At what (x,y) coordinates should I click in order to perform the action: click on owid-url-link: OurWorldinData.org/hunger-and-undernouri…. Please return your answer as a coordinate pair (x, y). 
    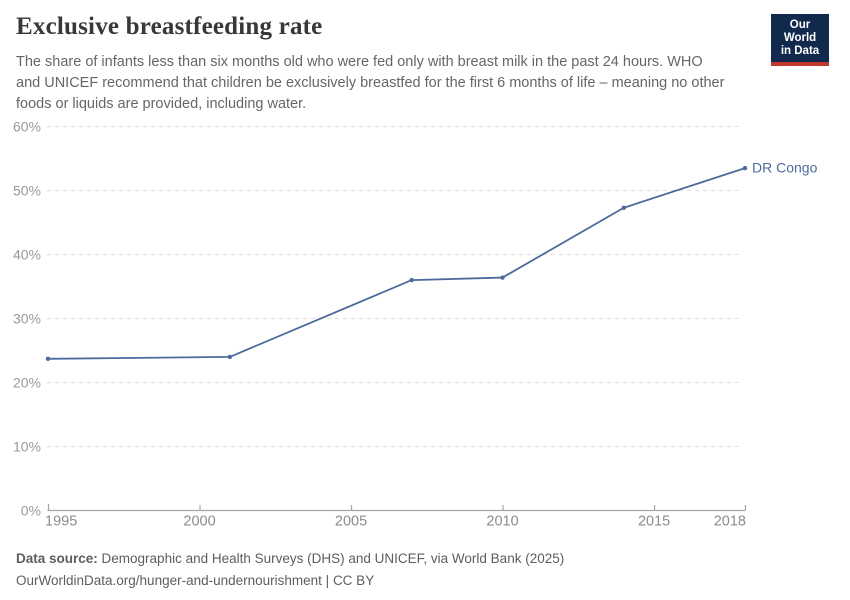
    Looking at the image, I should click on (169, 580).